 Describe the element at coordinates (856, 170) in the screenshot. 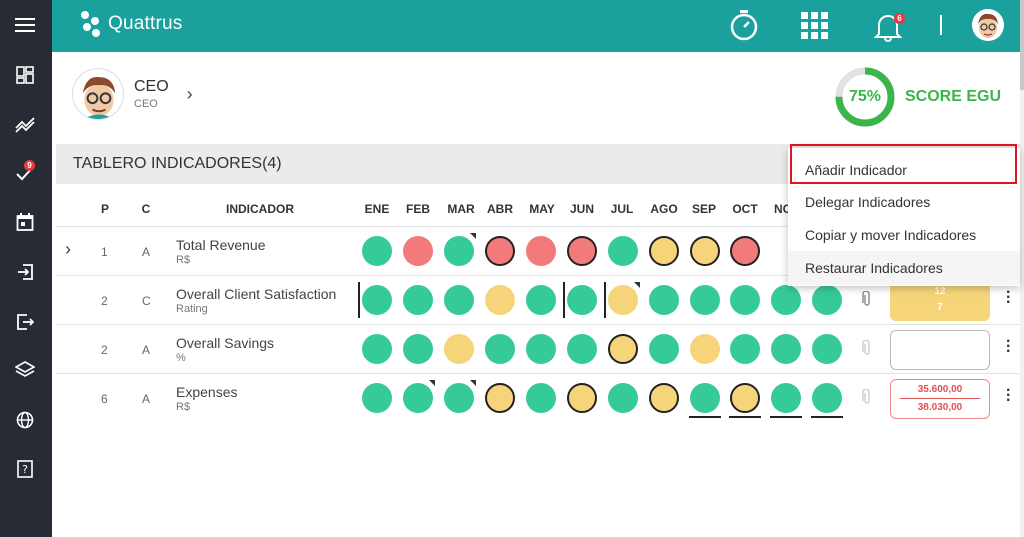

I see `menu-item-add-indicator: Añadir Indicador` at that location.